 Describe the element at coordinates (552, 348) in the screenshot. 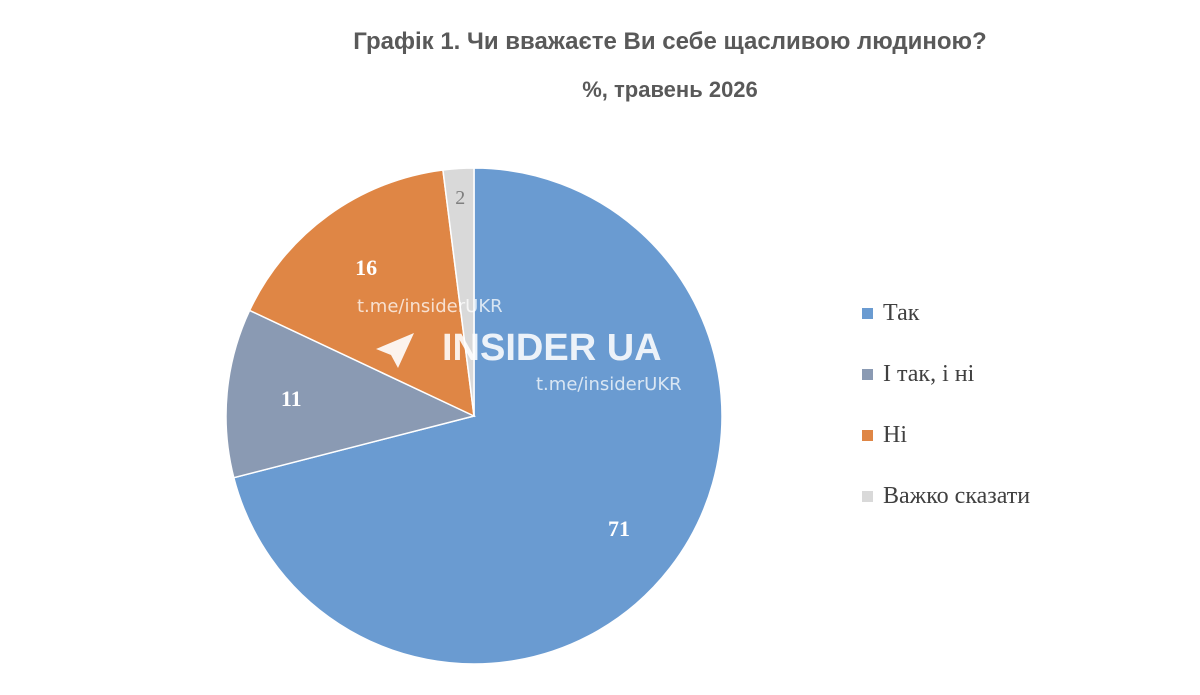

I see `watermark-brand: INSIDER UA` at that location.